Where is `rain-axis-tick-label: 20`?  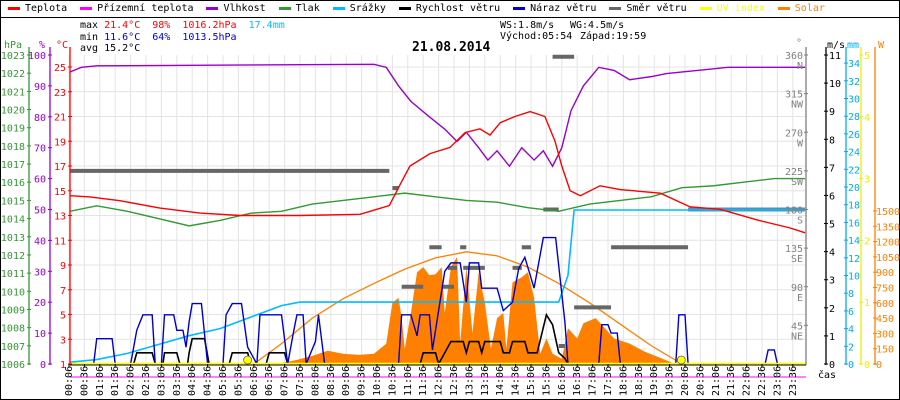 rain-axis-tick-label: 20 is located at coordinates (854, 188).